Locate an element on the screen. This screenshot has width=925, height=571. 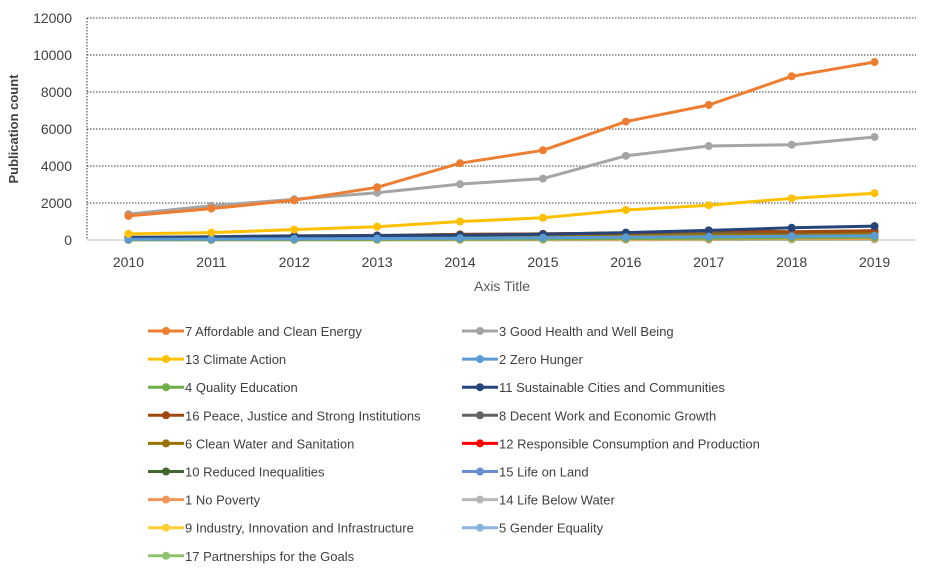
legend-label: 14 Life Below Water is located at coordinates (557, 500).